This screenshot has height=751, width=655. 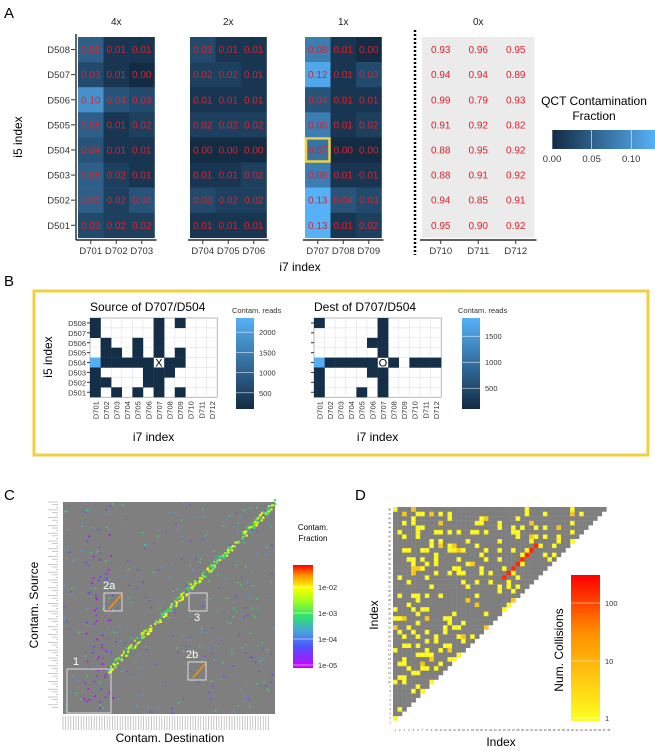 I want to click on x-tick-label: 30, so click(x=527, y=730).